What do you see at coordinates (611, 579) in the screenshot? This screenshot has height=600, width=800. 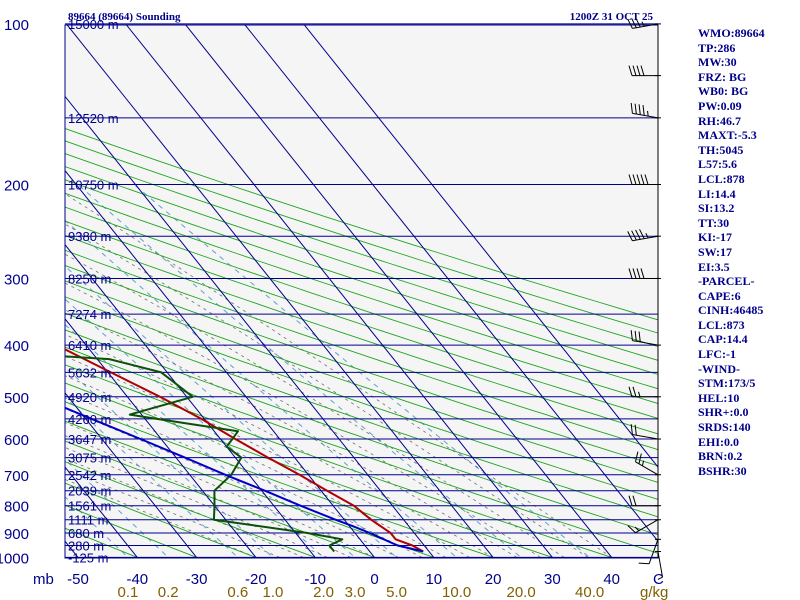 I see `temperature-tick-label: 40` at bounding box center [611, 579].